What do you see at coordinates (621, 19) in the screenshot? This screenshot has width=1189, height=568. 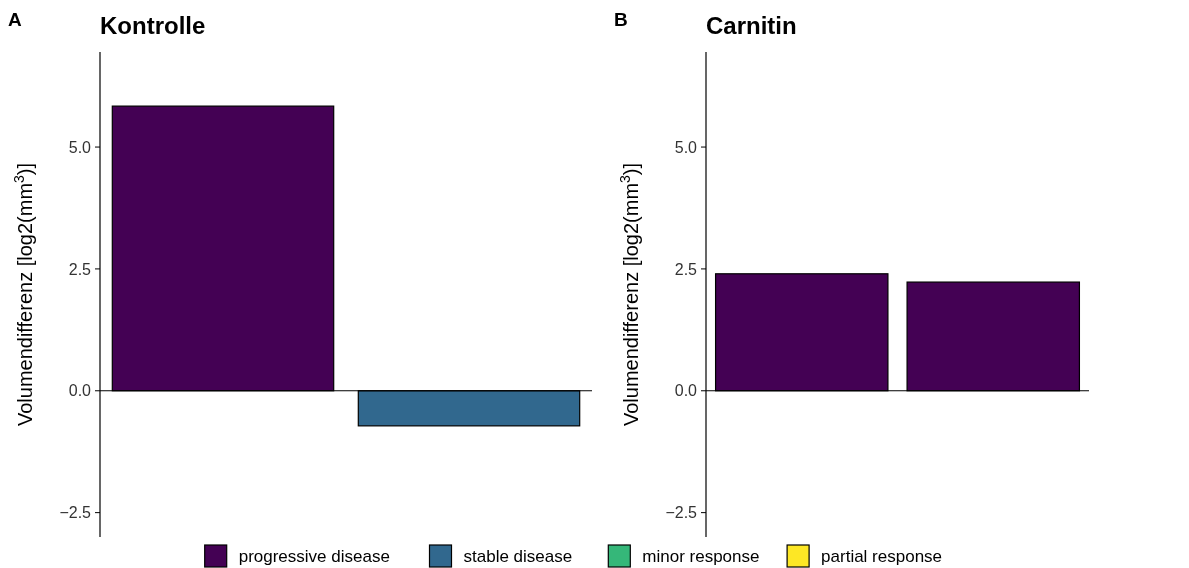 I see `text: B` at bounding box center [621, 19].